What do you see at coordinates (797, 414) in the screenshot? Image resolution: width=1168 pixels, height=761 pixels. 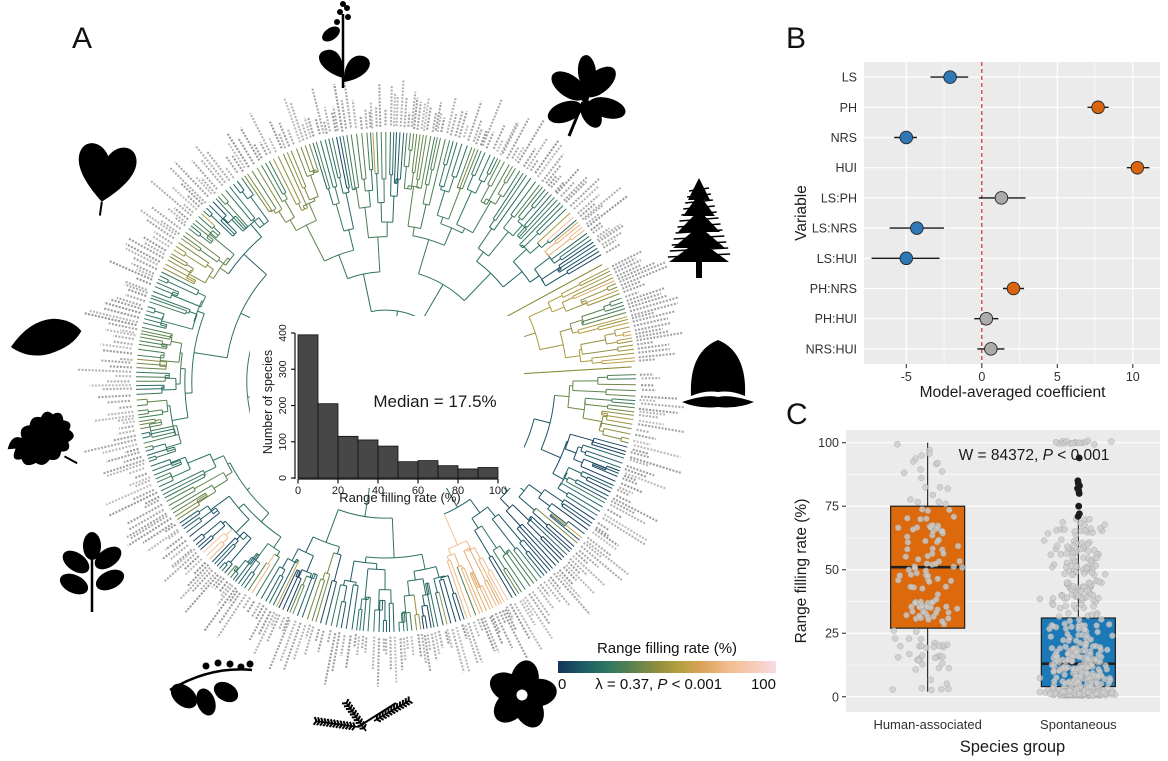 I see `panel-c-label: C` at bounding box center [797, 414].